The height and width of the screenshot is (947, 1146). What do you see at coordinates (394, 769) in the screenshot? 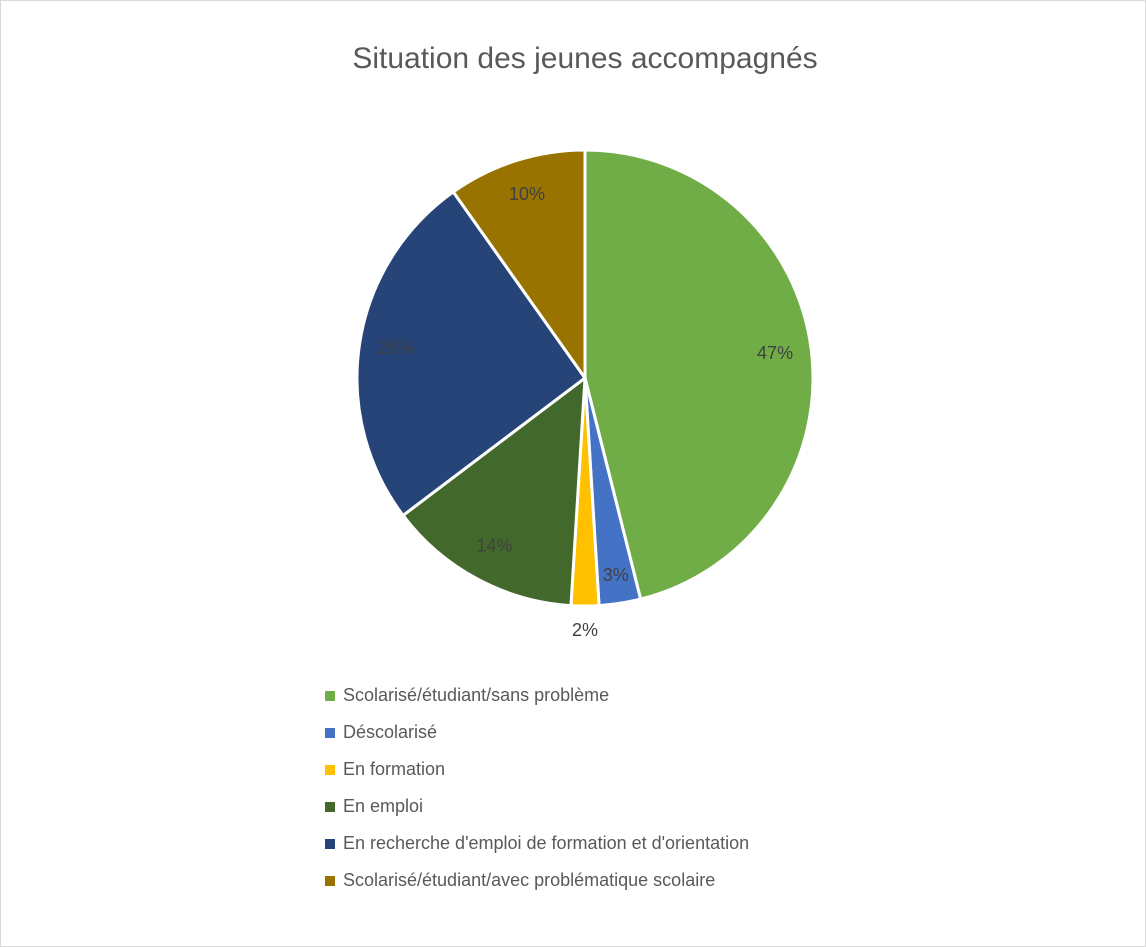
I see `legend-label: En formation` at bounding box center [394, 769].